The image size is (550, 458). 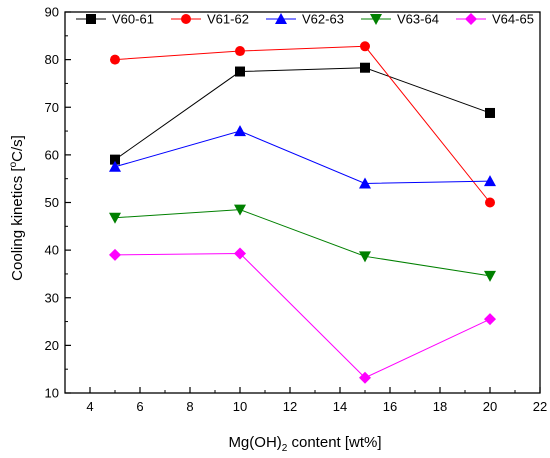 What do you see at coordinates (254, 442) in the screenshot?
I see `x-axis-title-main: Mg(OH)` at bounding box center [254, 442].